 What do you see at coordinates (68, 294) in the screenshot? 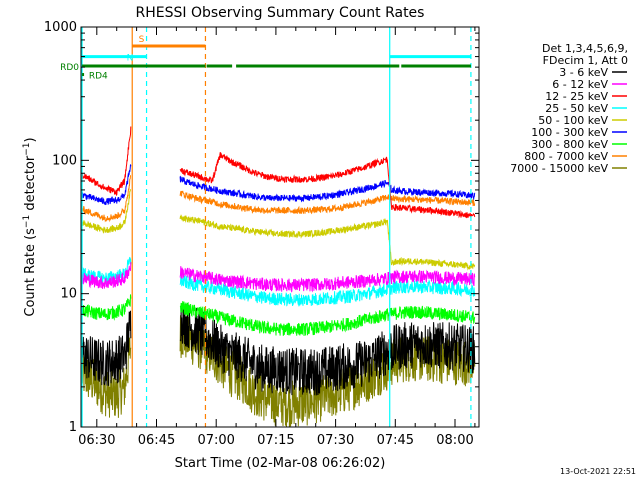
I see `y-tick-label: 10` at bounding box center [68, 294].